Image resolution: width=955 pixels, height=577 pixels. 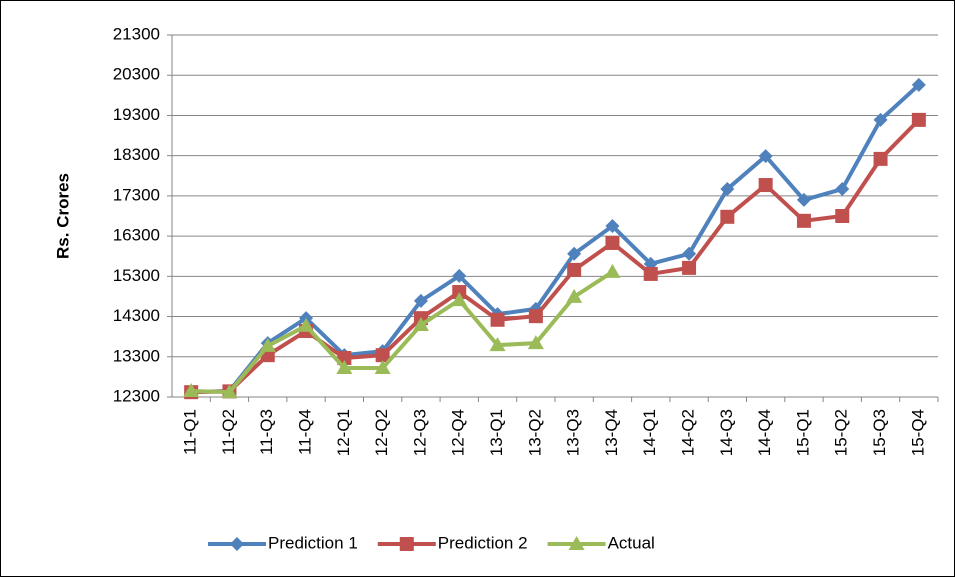 I want to click on x-tick-label: 11-Q1, so click(x=190, y=432).